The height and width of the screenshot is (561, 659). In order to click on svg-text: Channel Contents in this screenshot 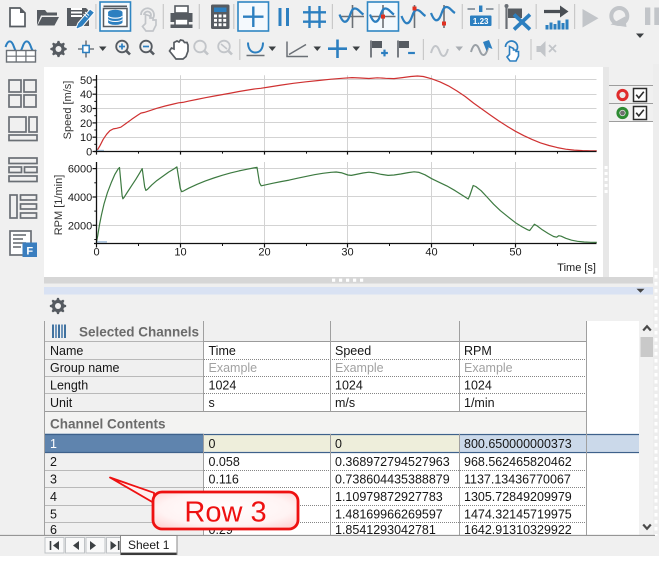, I will do `click(108, 424)`.